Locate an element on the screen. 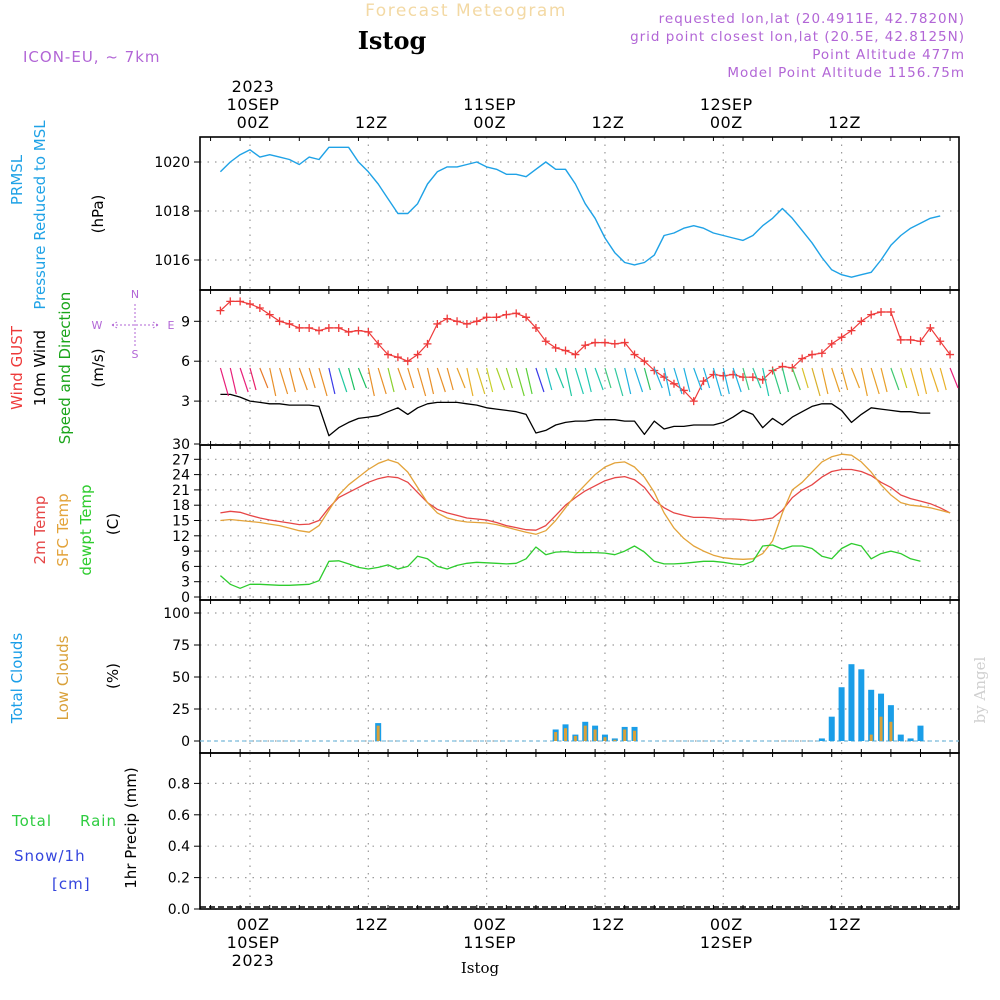 This screenshot has height=1000, width=1000. temp-2m-label: 2m Temp is located at coordinates (40, 530).